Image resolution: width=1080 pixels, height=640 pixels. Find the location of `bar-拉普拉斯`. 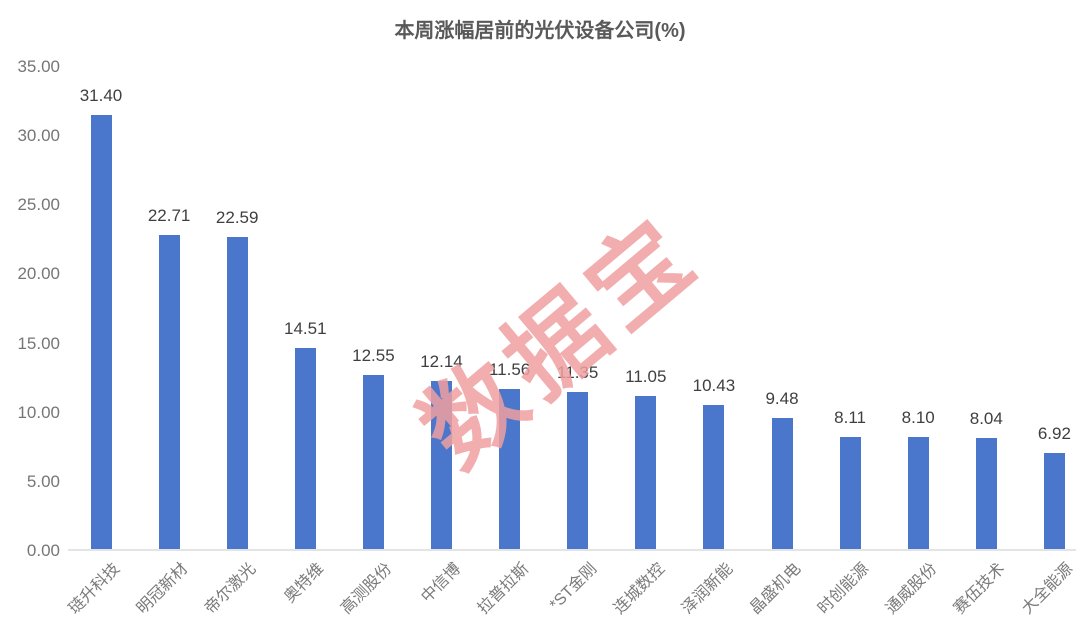

bar-拉普拉斯 is located at coordinates (510, 469).